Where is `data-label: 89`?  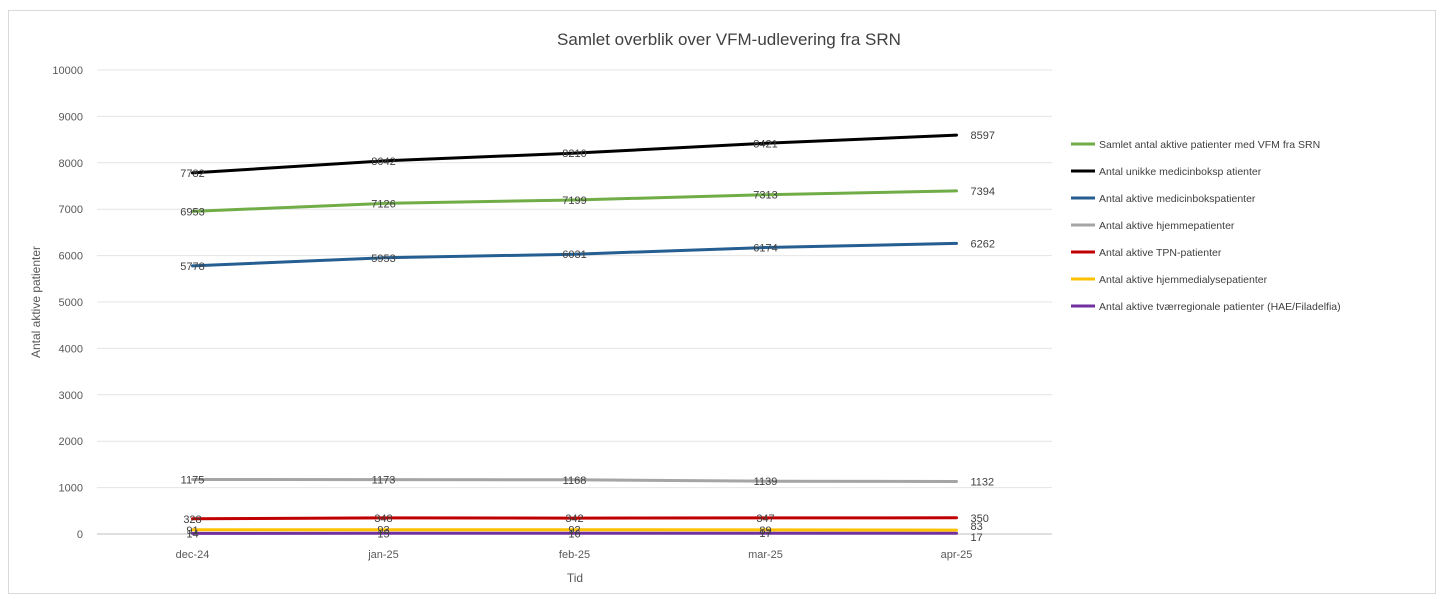 data-label: 89 is located at coordinates (765, 531).